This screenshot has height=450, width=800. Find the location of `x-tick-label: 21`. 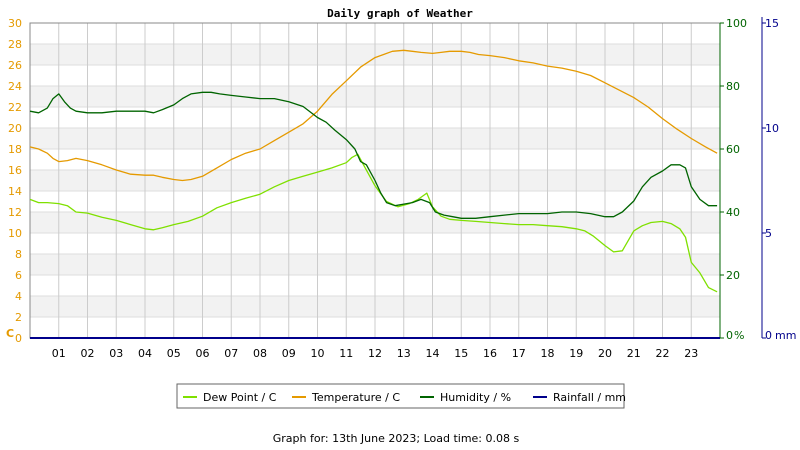

x-tick-label: 21 is located at coordinates (634, 353).